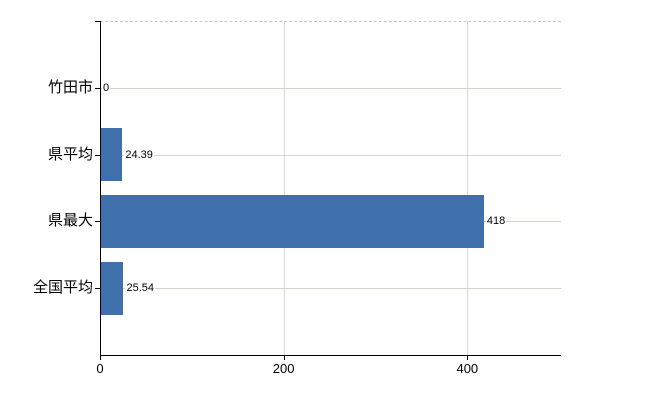 This screenshot has height=400, width=650. Describe the element at coordinates (330, 355) in the screenshot. I see `x-axis-line` at that location.